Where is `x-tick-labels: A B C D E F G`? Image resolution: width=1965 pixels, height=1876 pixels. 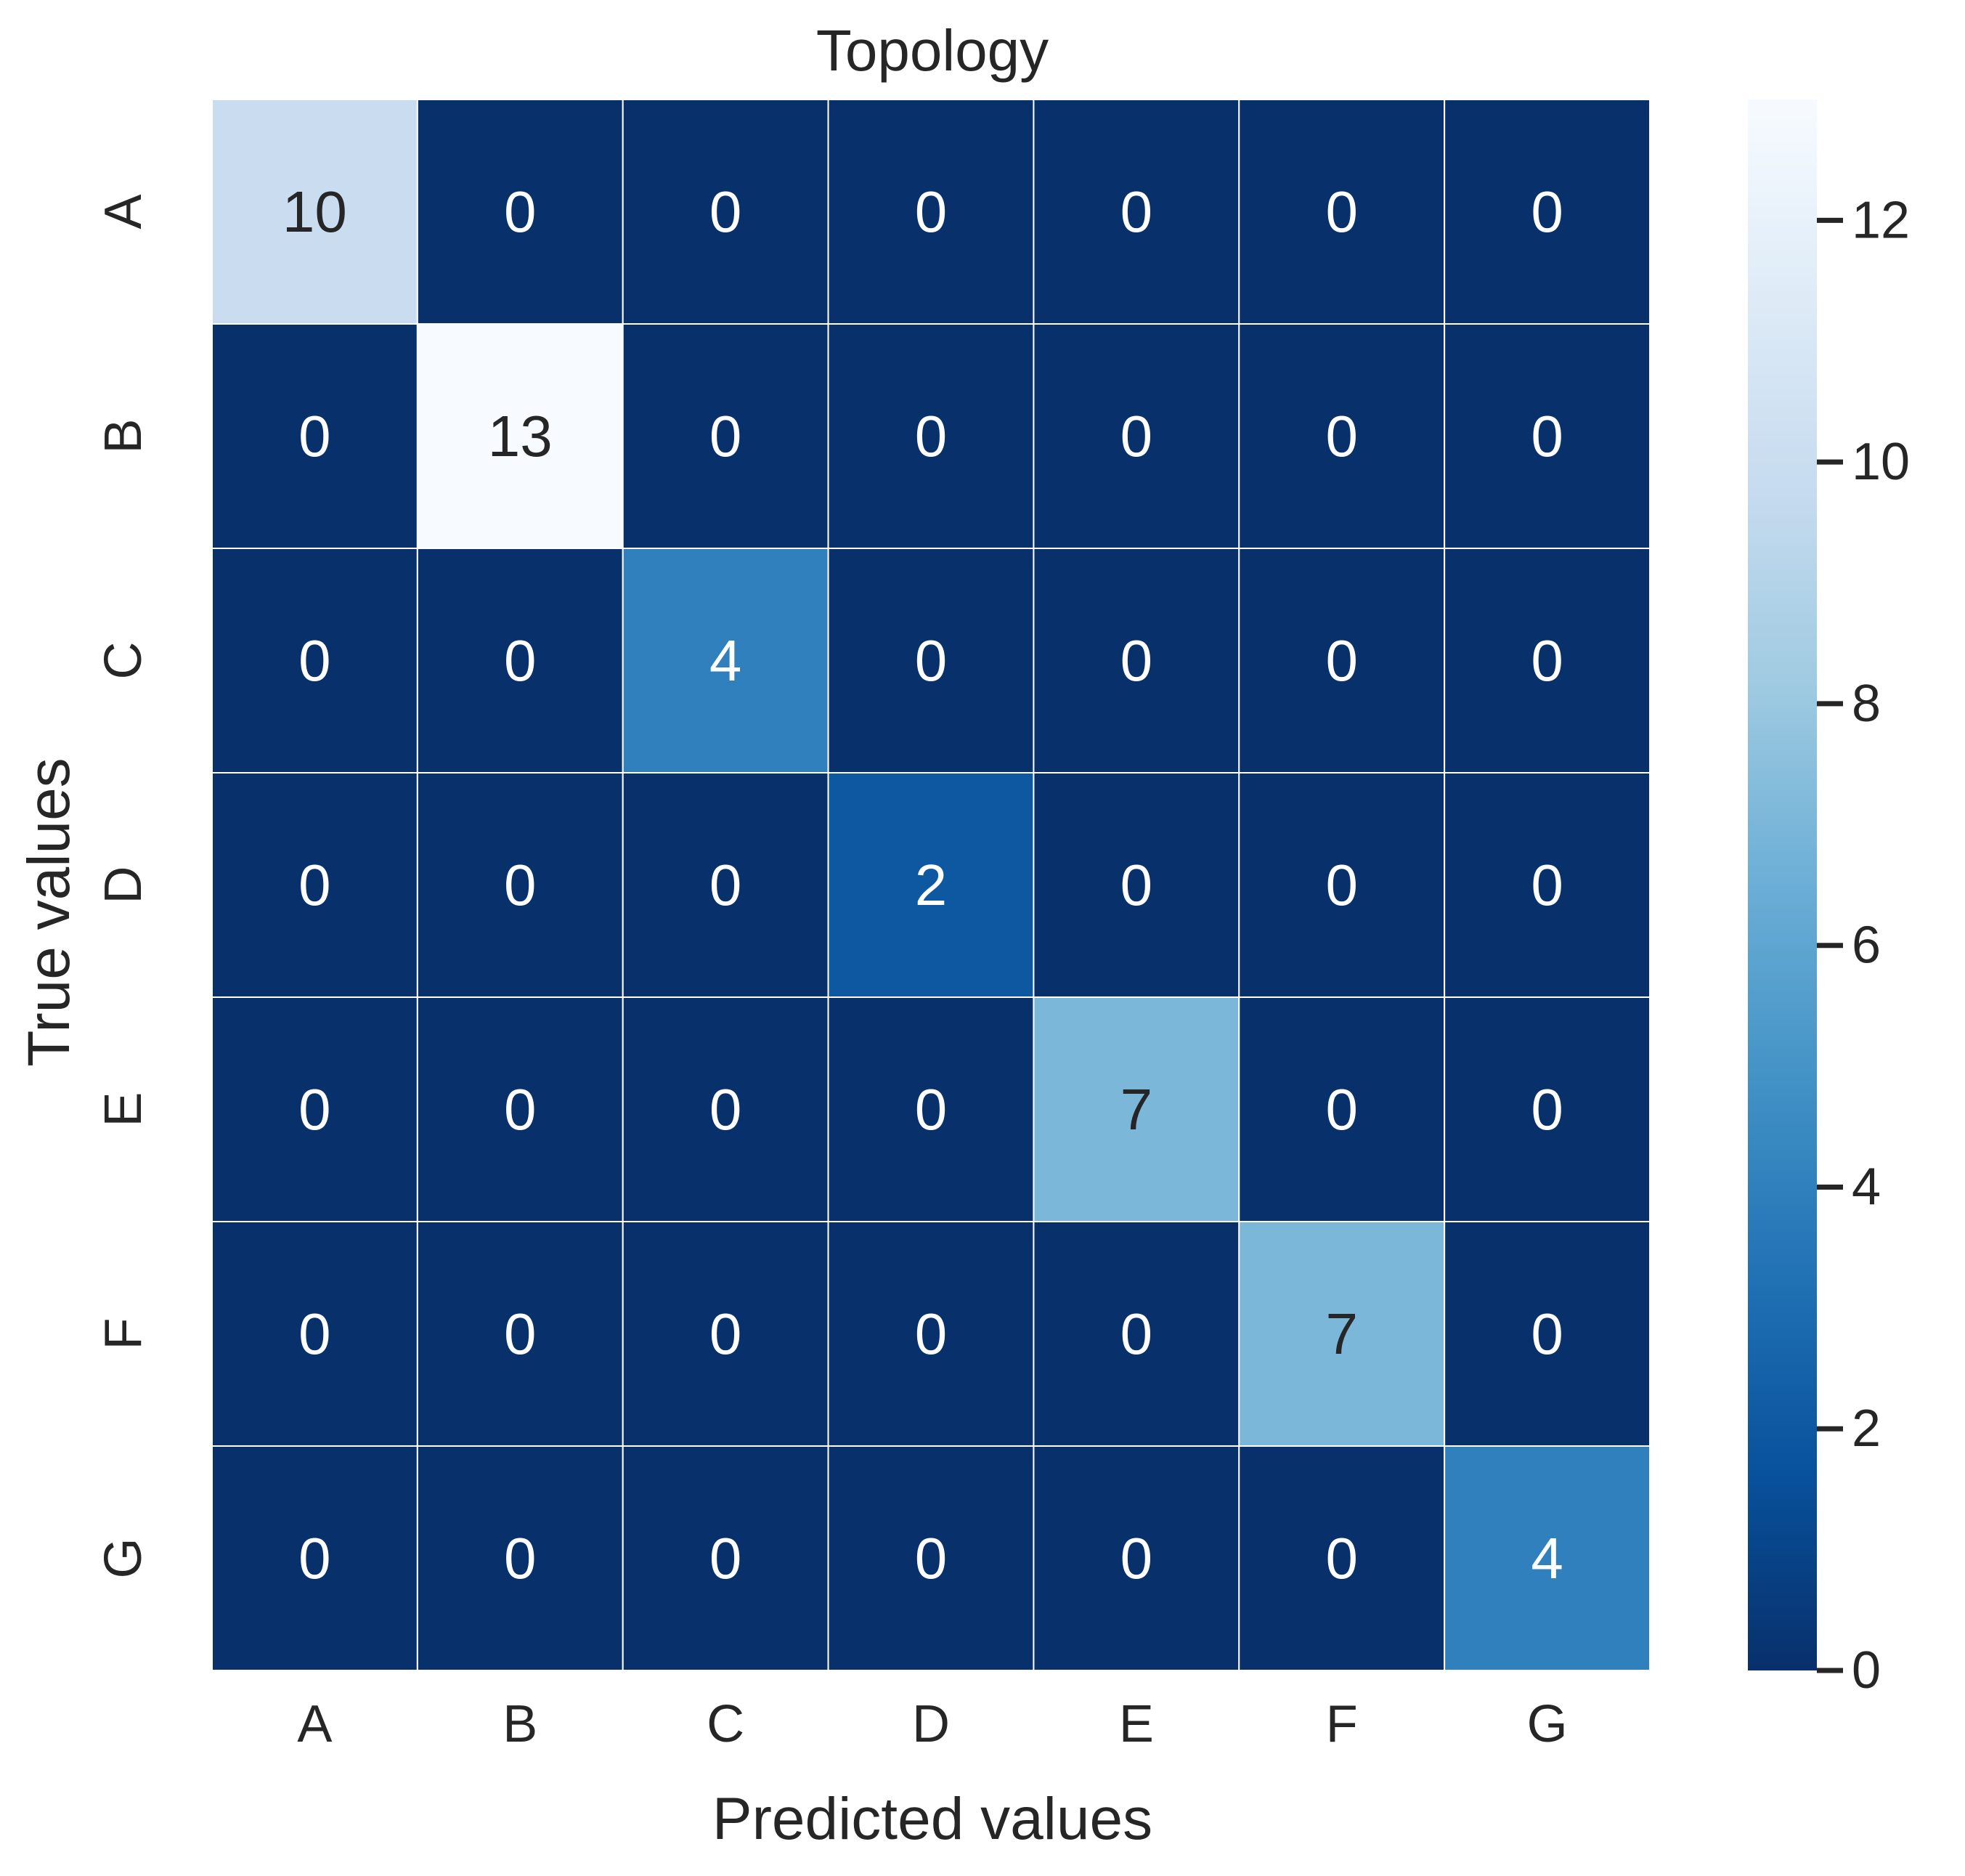
x-tick-labels: A B C D E F G is located at coordinates (932, 1724).